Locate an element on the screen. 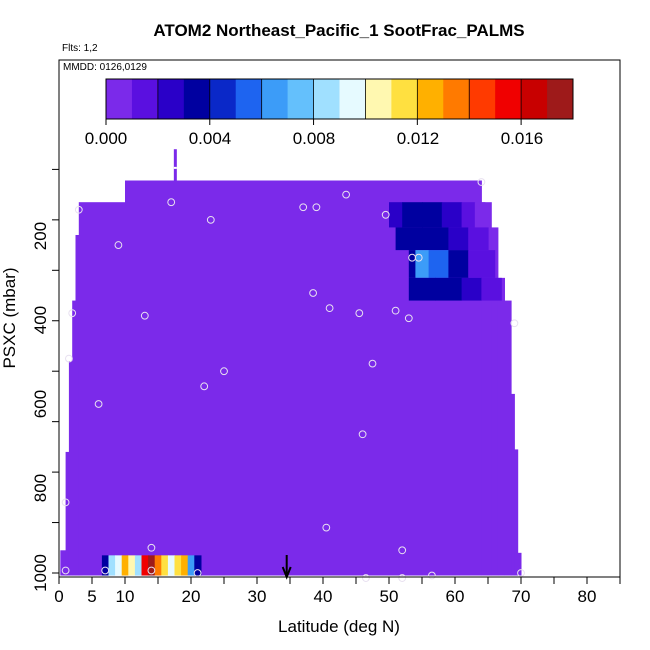  x-tick-label: 70 is located at coordinates (521, 596).